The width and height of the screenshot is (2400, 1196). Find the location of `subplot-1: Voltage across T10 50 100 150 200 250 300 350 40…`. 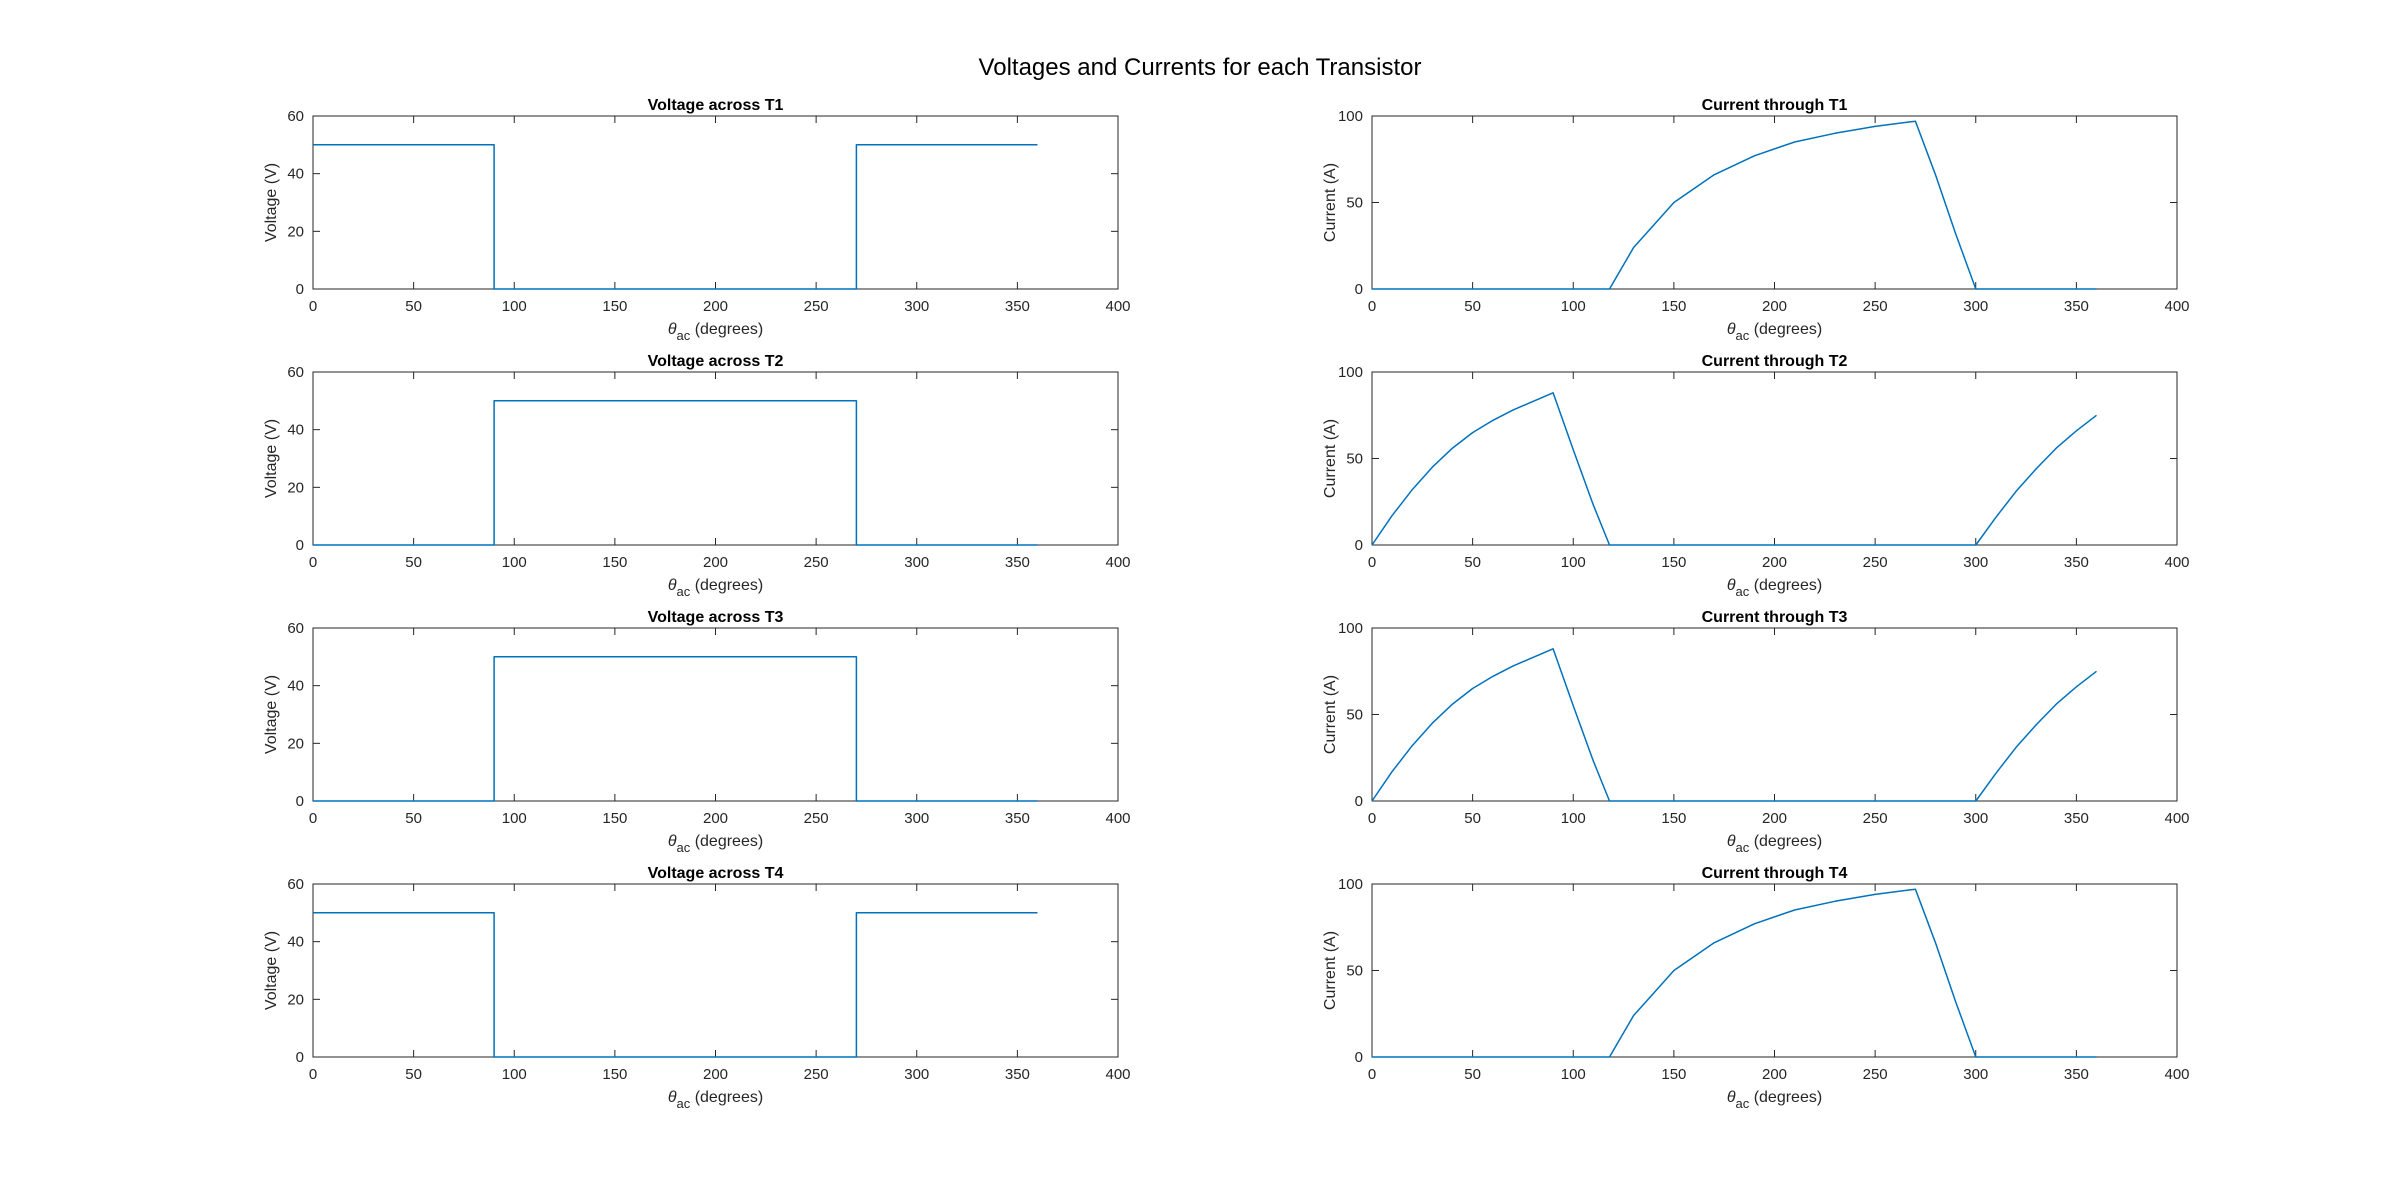

subplot-1: Voltage across T10 50 100 150 200 250 300 350 40… is located at coordinates (697, 220).